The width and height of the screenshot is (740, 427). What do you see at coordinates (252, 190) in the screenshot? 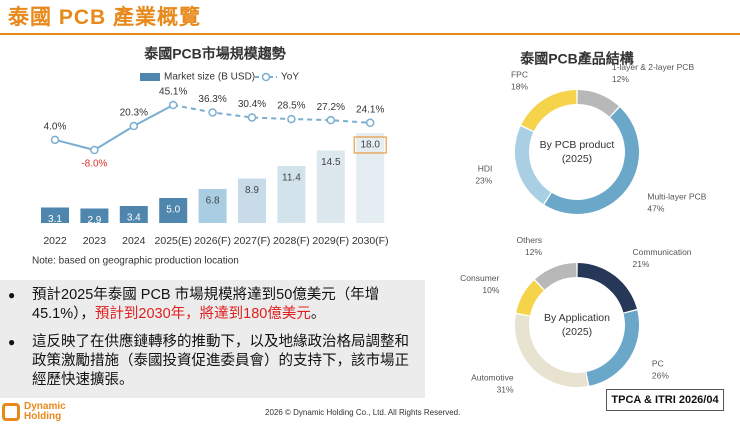
I see `bar-label: 8.9` at bounding box center [252, 190].